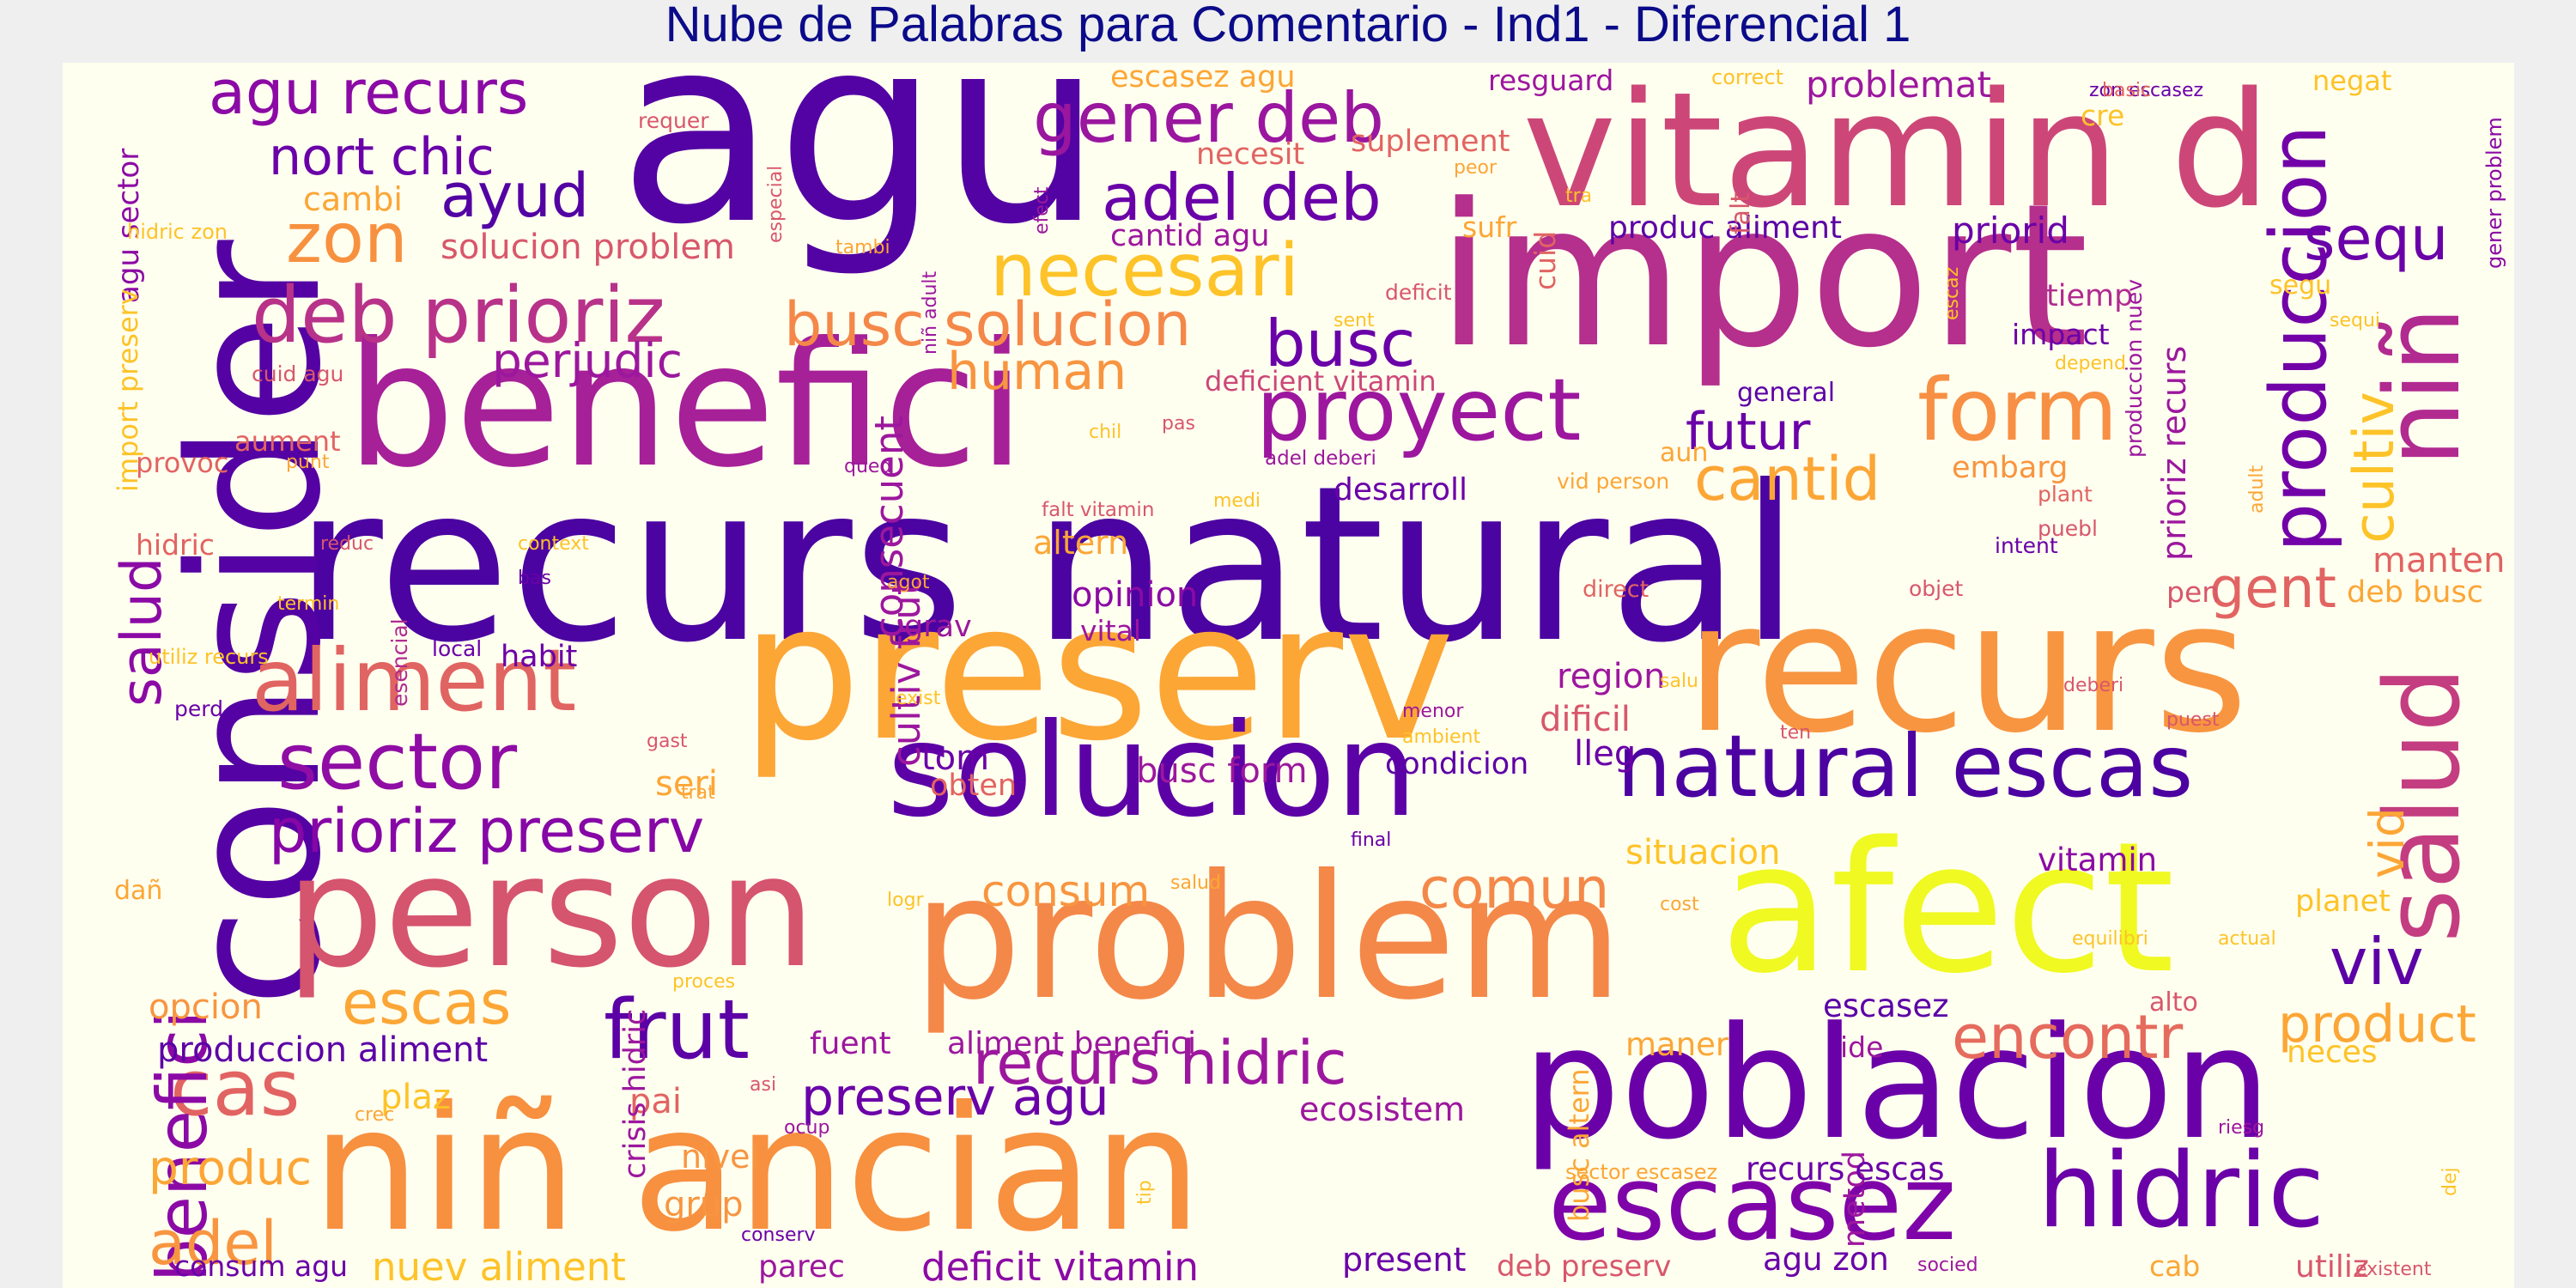 The width and height of the screenshot is (2576, 1288). I want to click on word-asi: asi, so click(764, 1085).